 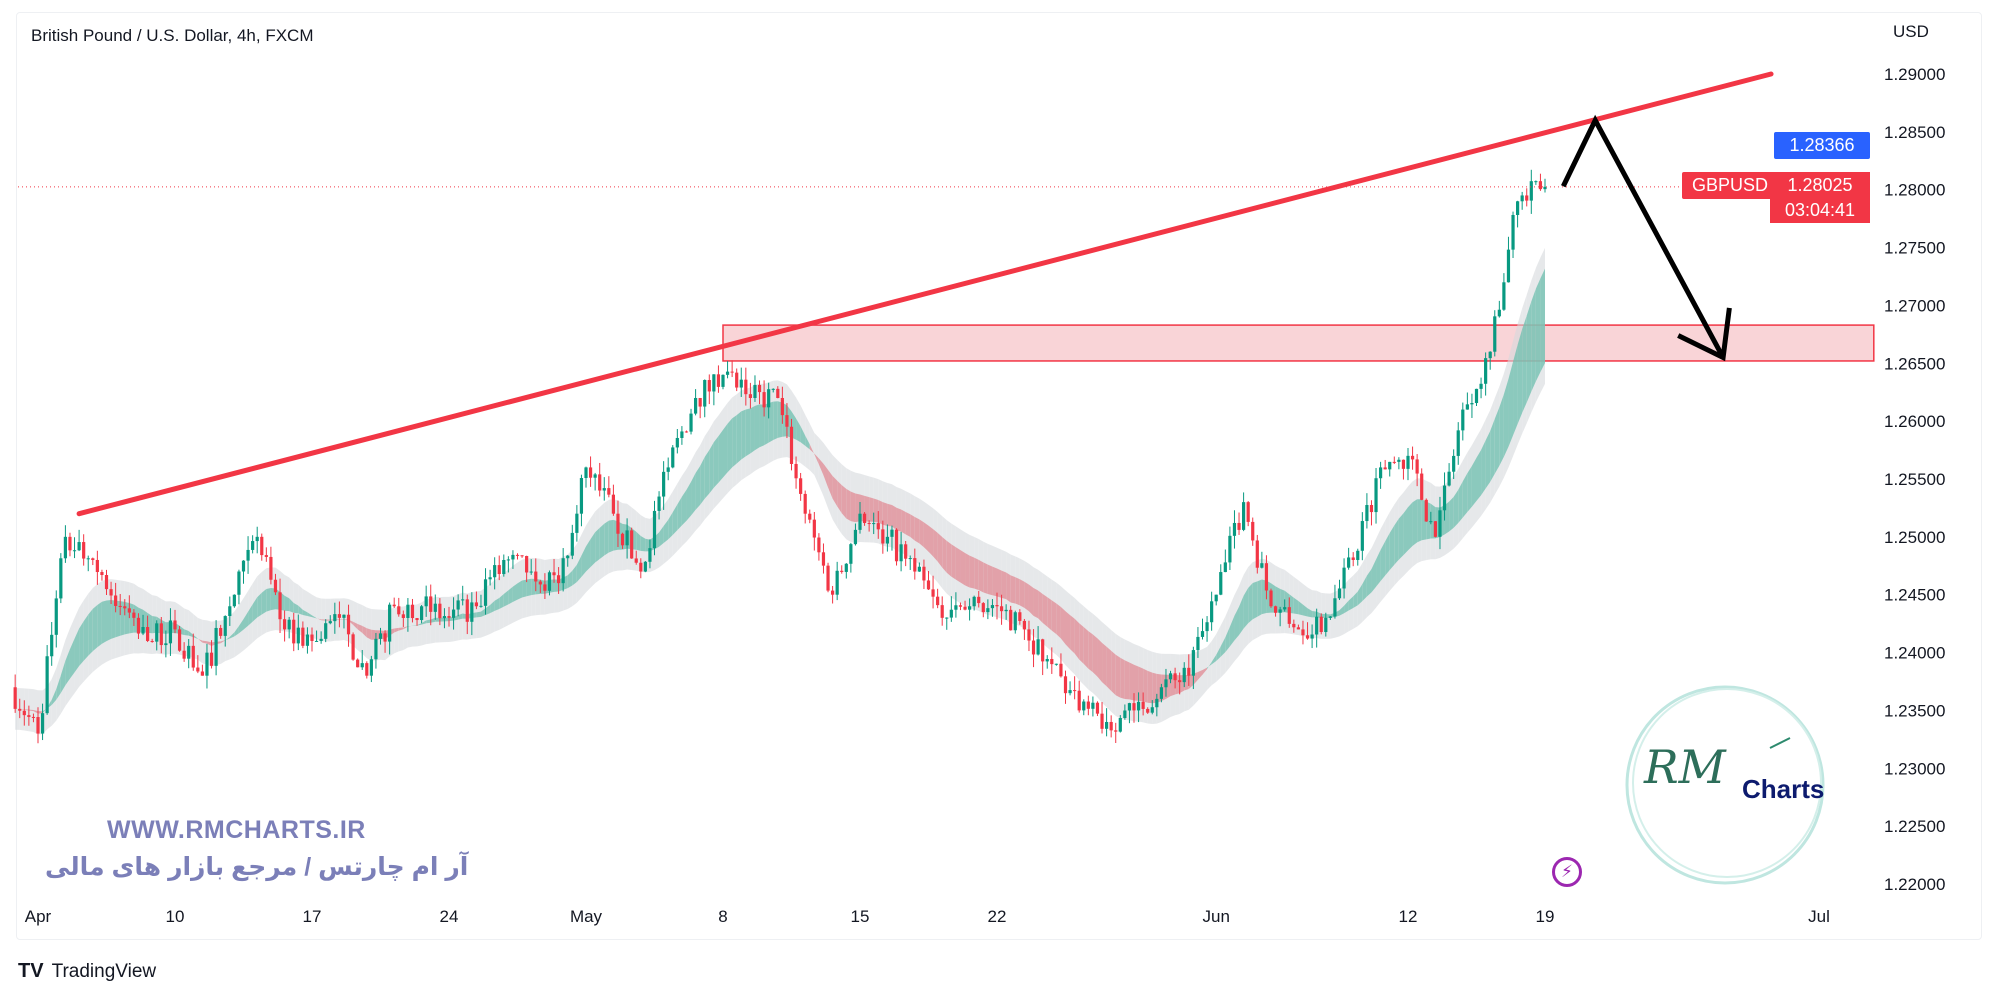 I want to click on tradingview-label: TradingView, so click(x=104, y=971).